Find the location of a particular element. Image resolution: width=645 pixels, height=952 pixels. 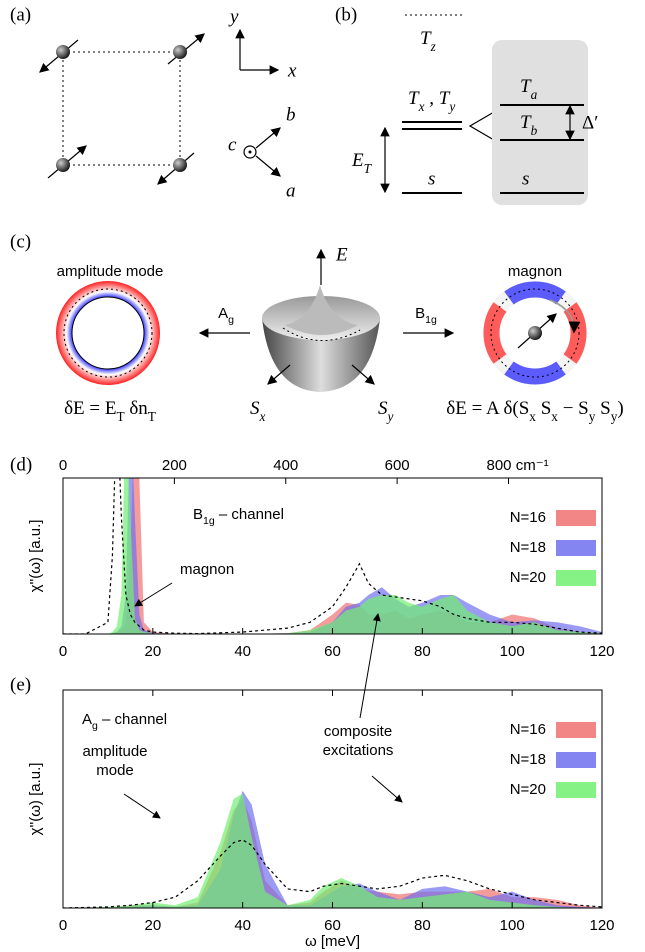

axis-c is located at coordinates (250, 152).